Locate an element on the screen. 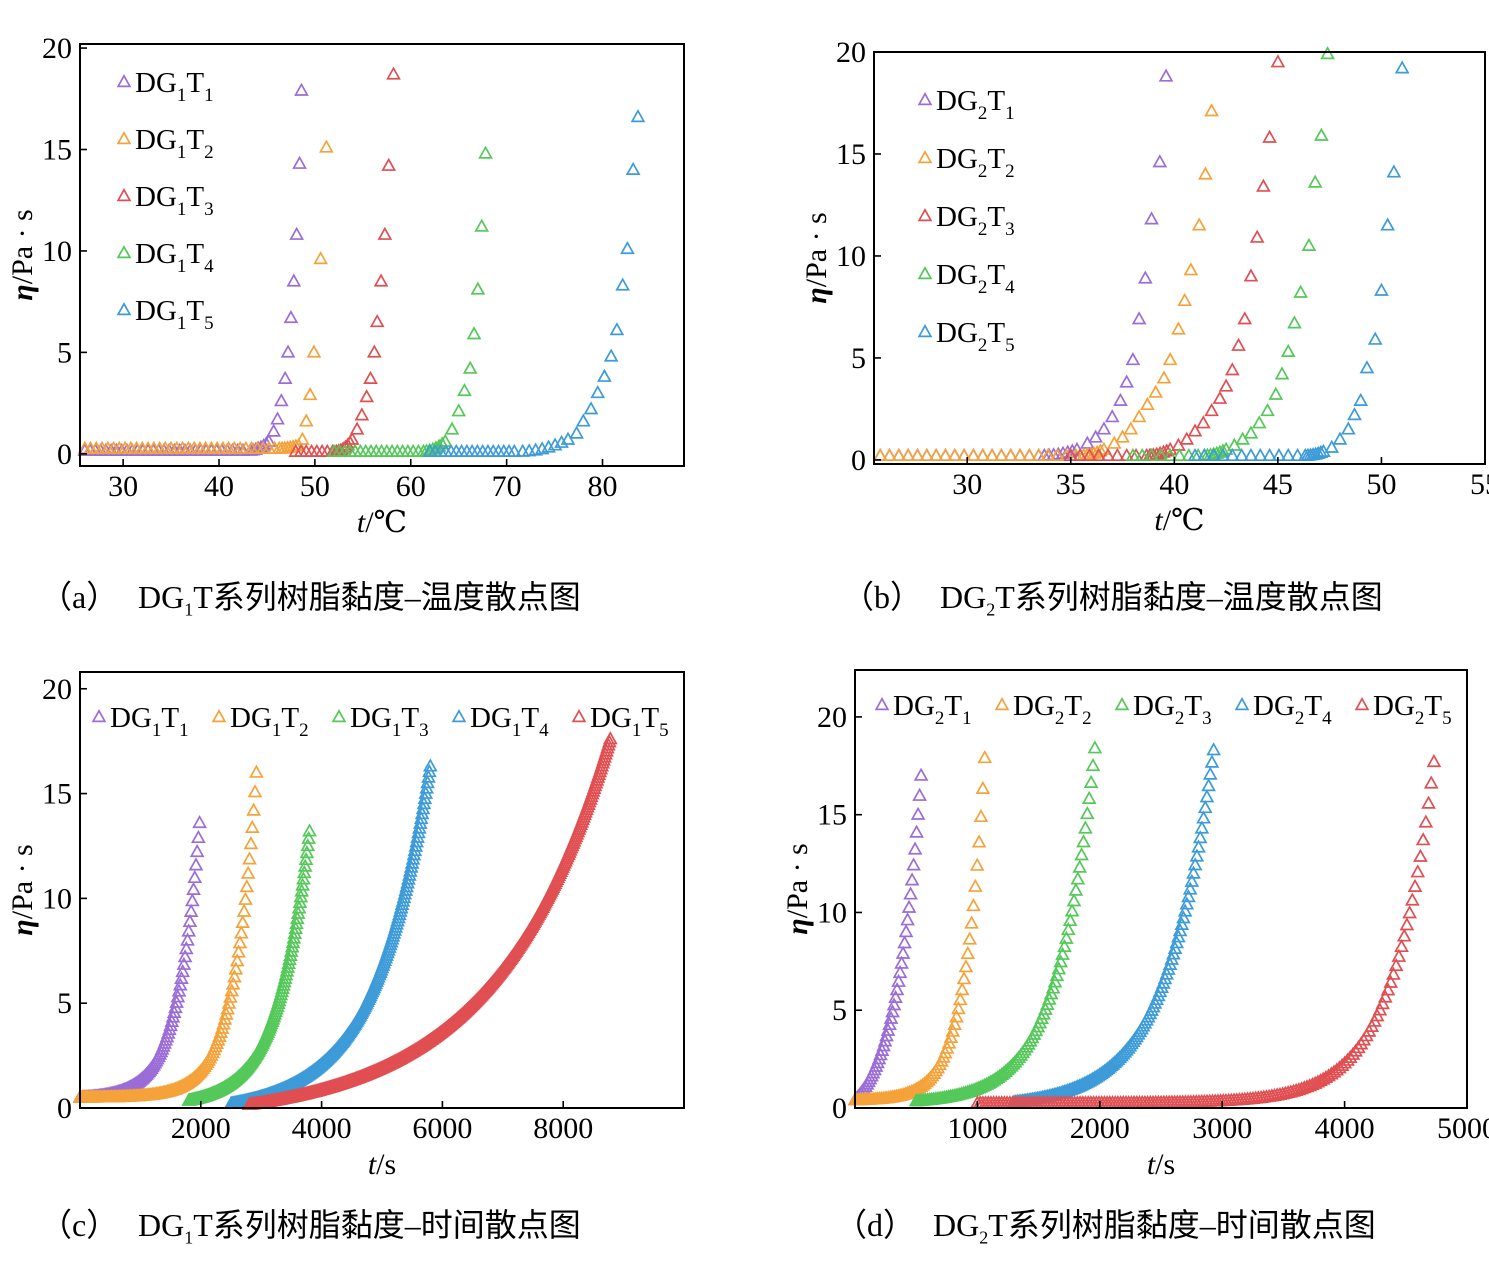 This screenshot has height=1279, width=1489. axis-ticks: 2000 4000 6000 8000 0 5 10 15 20 is located at coordinates (317, 909).